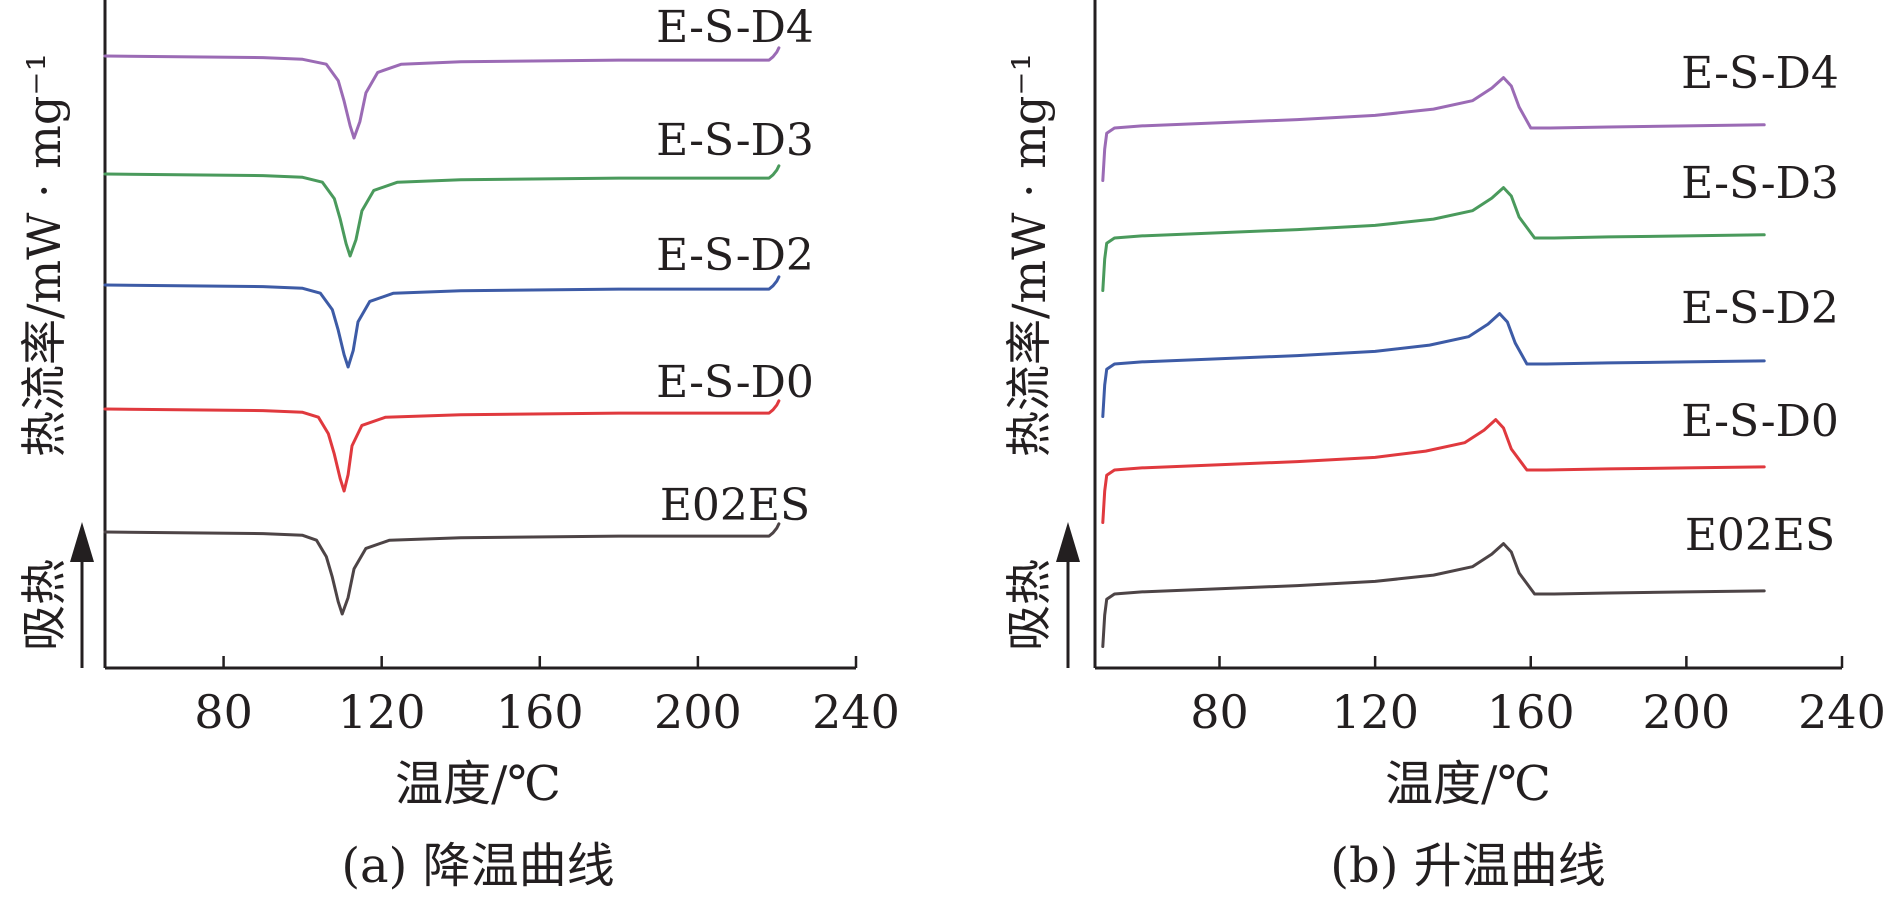 This screenshot has width=1885, height=904. Describe the element at coordinates (442, 569) in the screenshot. I see `panel-a-series-e02es` at that location.